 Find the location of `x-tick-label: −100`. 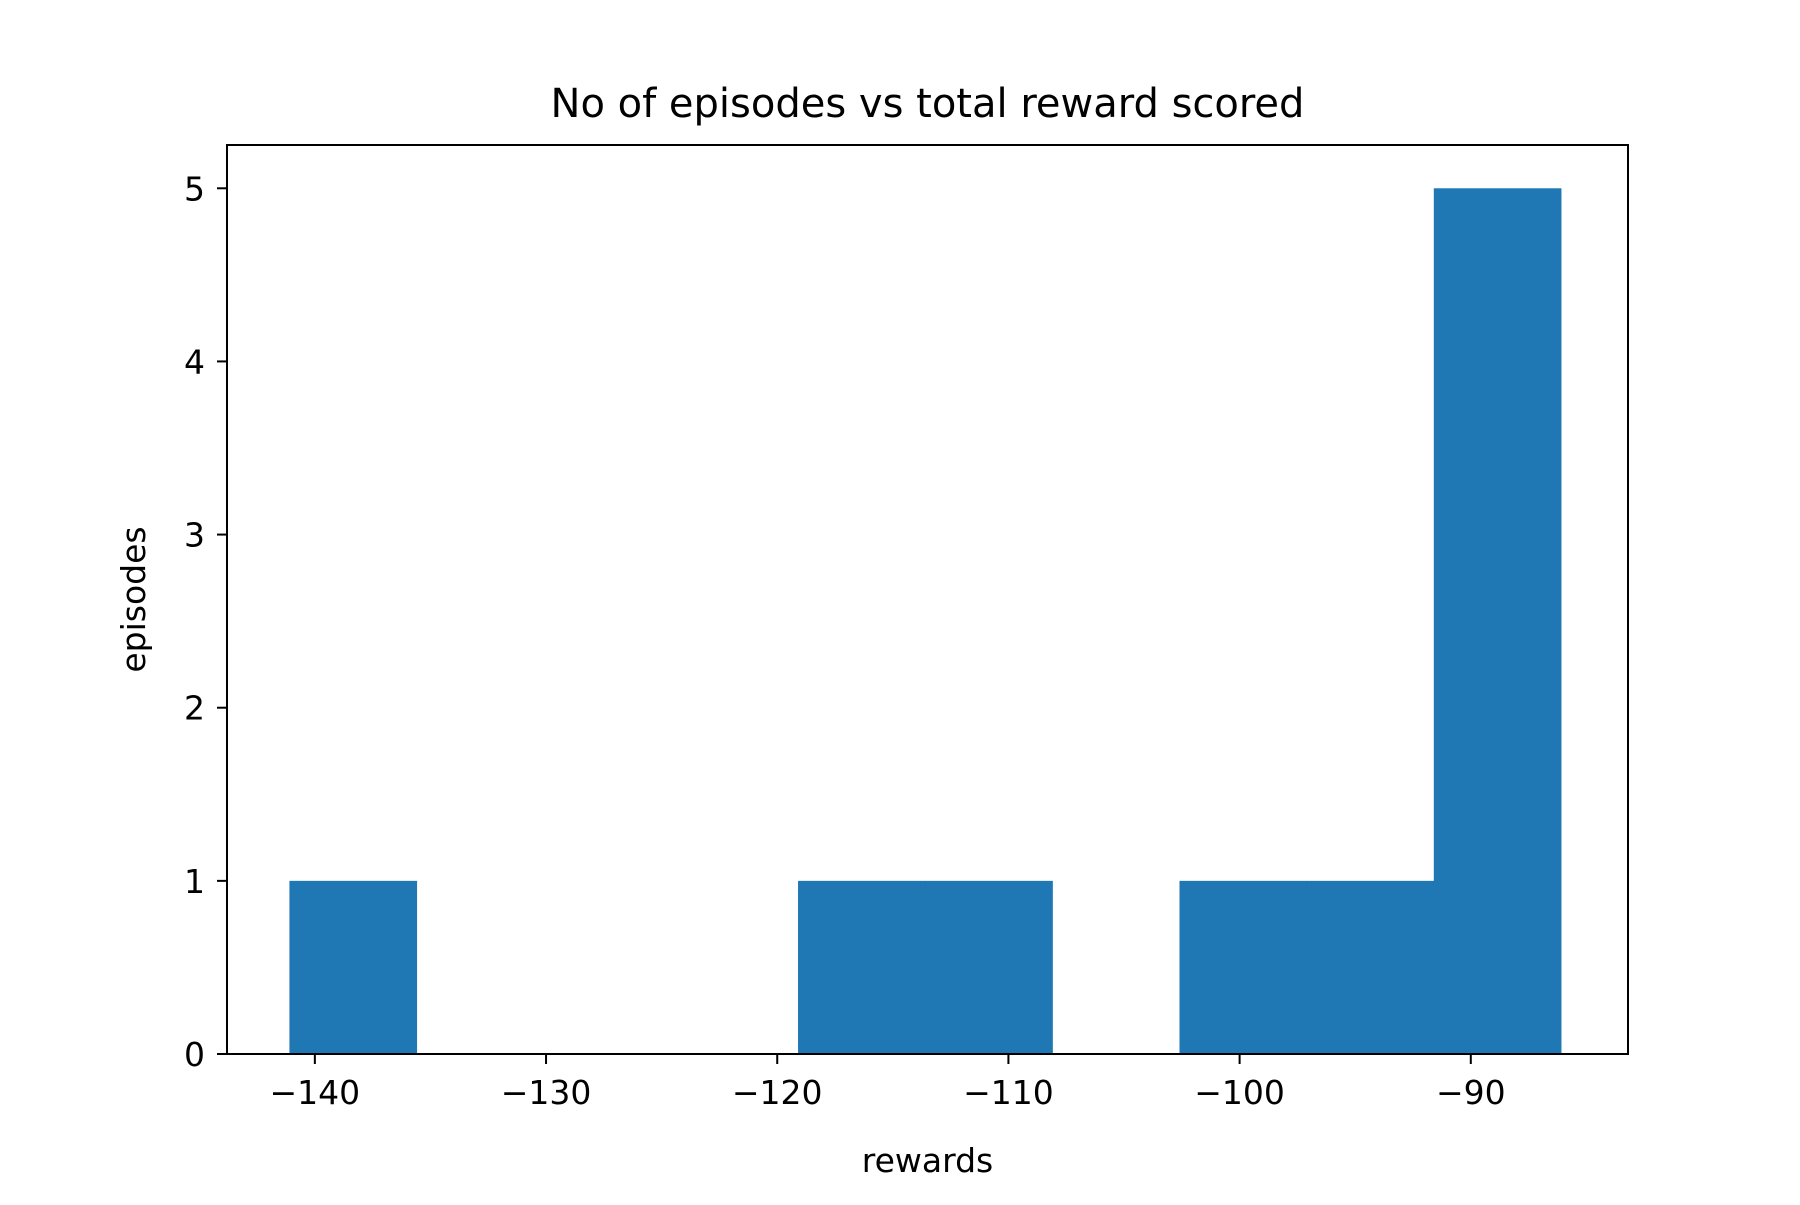

x-tick-label: −100 is located at coordinates (1239, 1092).